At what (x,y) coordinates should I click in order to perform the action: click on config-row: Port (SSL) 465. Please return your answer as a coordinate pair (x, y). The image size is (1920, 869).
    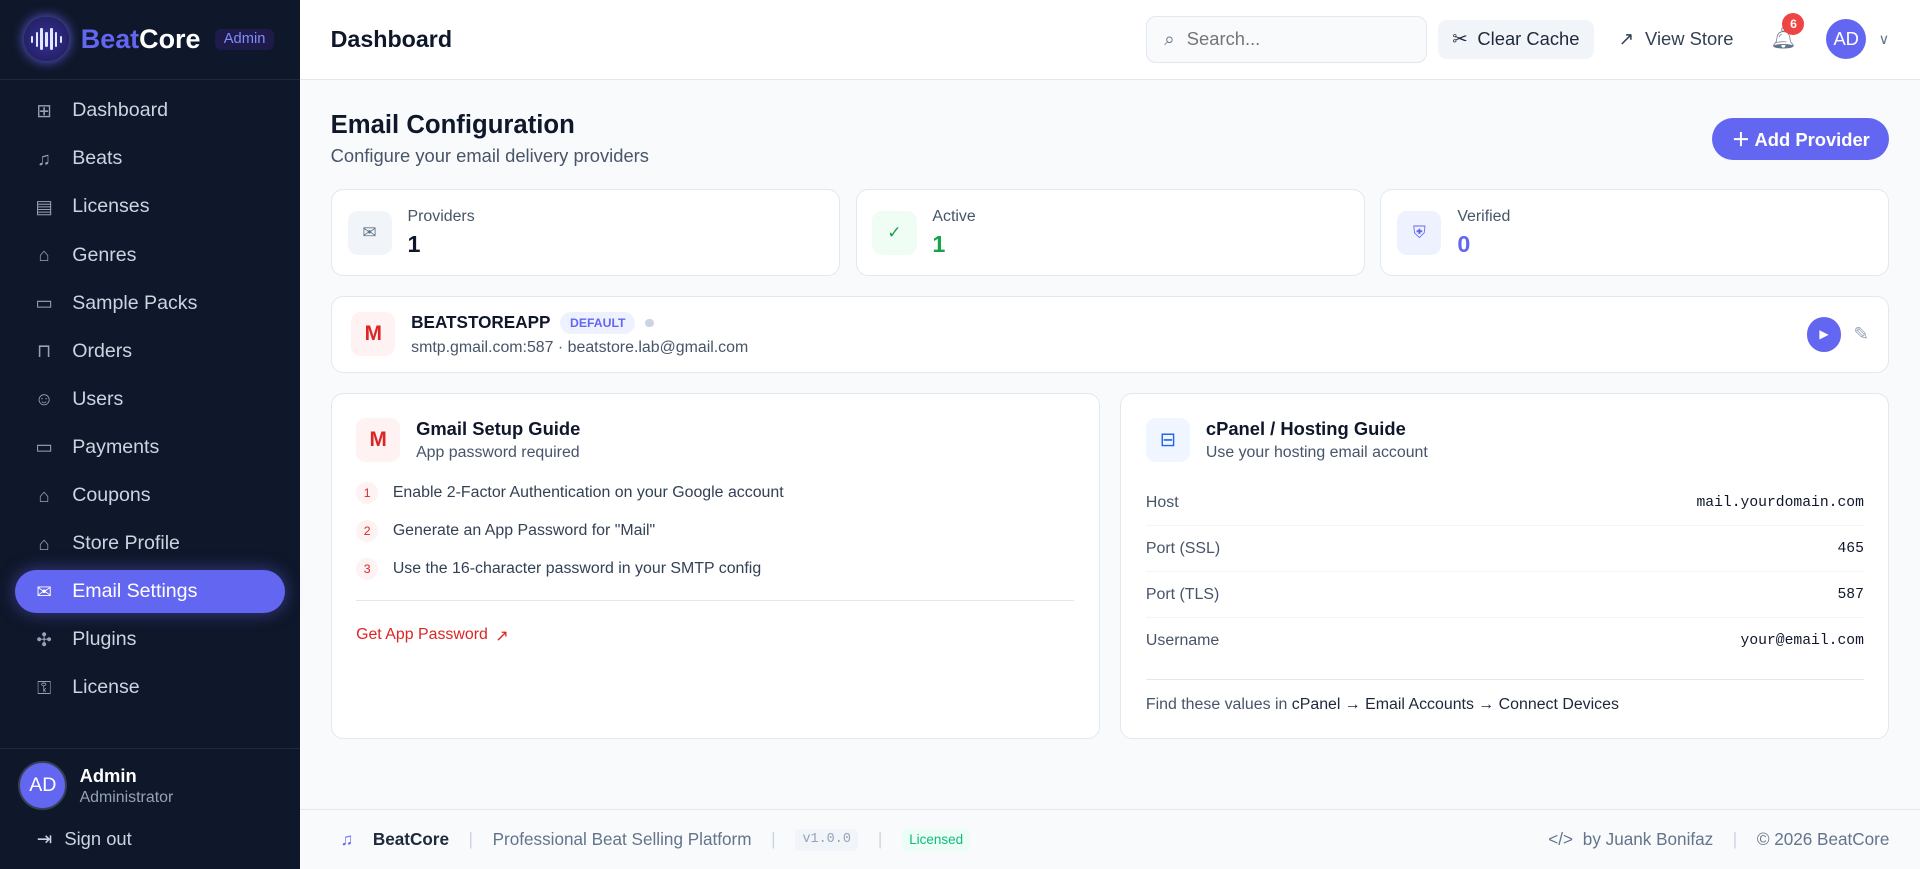
    Looking at the image, I should click on (1504, 549).